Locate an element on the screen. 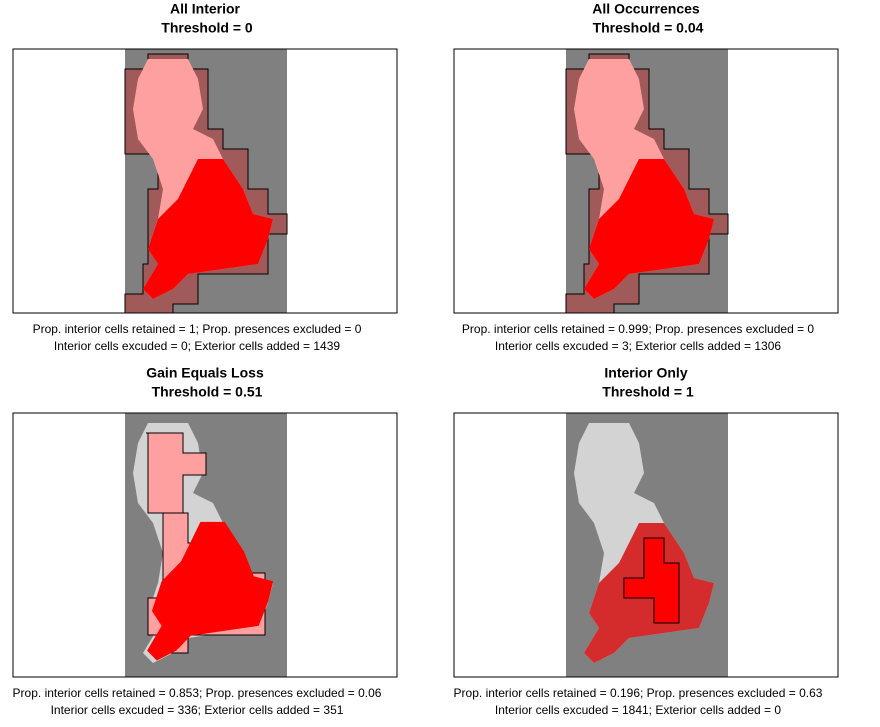  panel-threshold: Threshold = 0 is located at coordinates (207, 28).